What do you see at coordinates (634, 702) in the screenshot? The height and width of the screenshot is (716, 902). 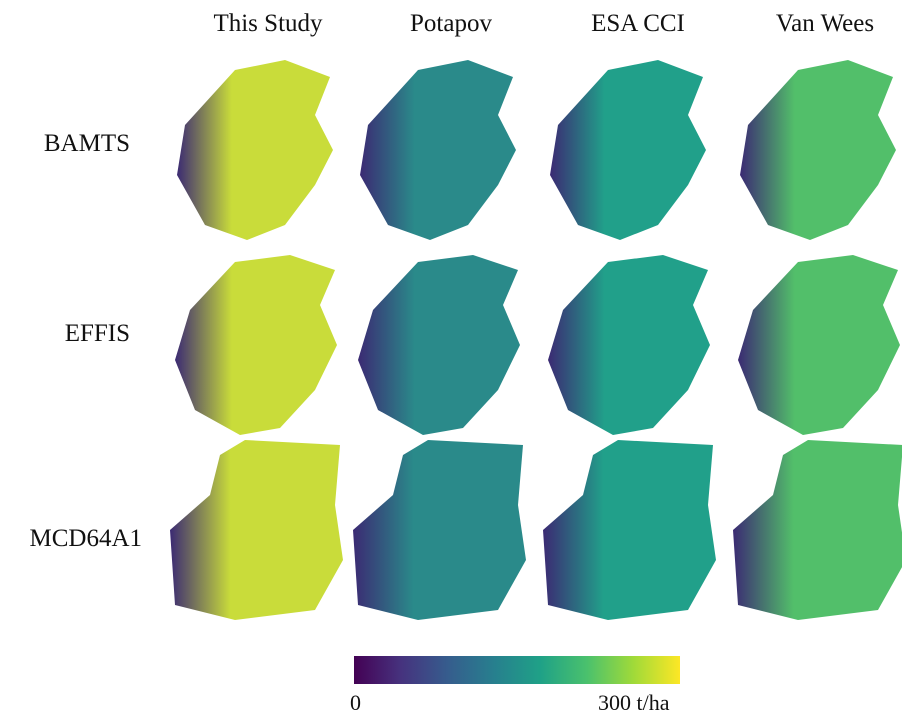 I see `colorbar-max-label: 300 t/ha` at bounding box center [634, 702].